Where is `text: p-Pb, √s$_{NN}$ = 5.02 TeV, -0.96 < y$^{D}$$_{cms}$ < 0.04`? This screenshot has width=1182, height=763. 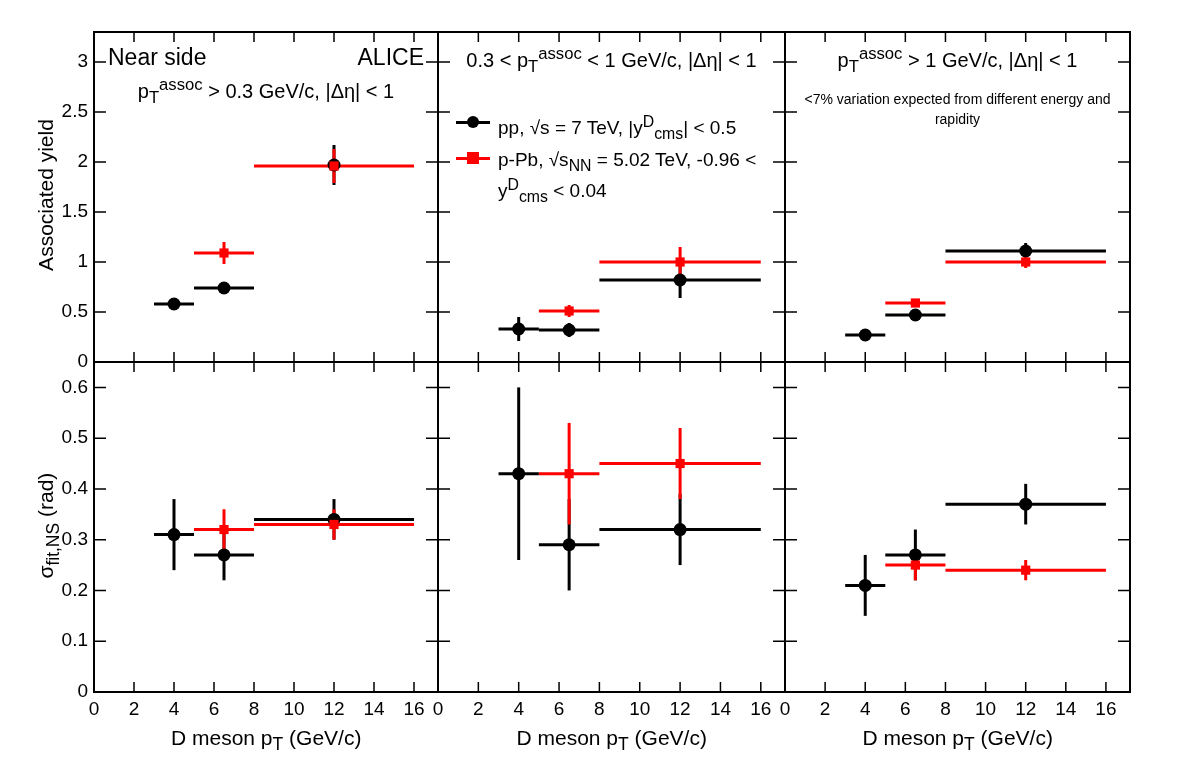
text: p-Pb, √s$_{NN}$ = 5.02 TeV, -0.96 < y$^{D}$$_{cms}$ < 0.04 is located at coordinates (627, 177).